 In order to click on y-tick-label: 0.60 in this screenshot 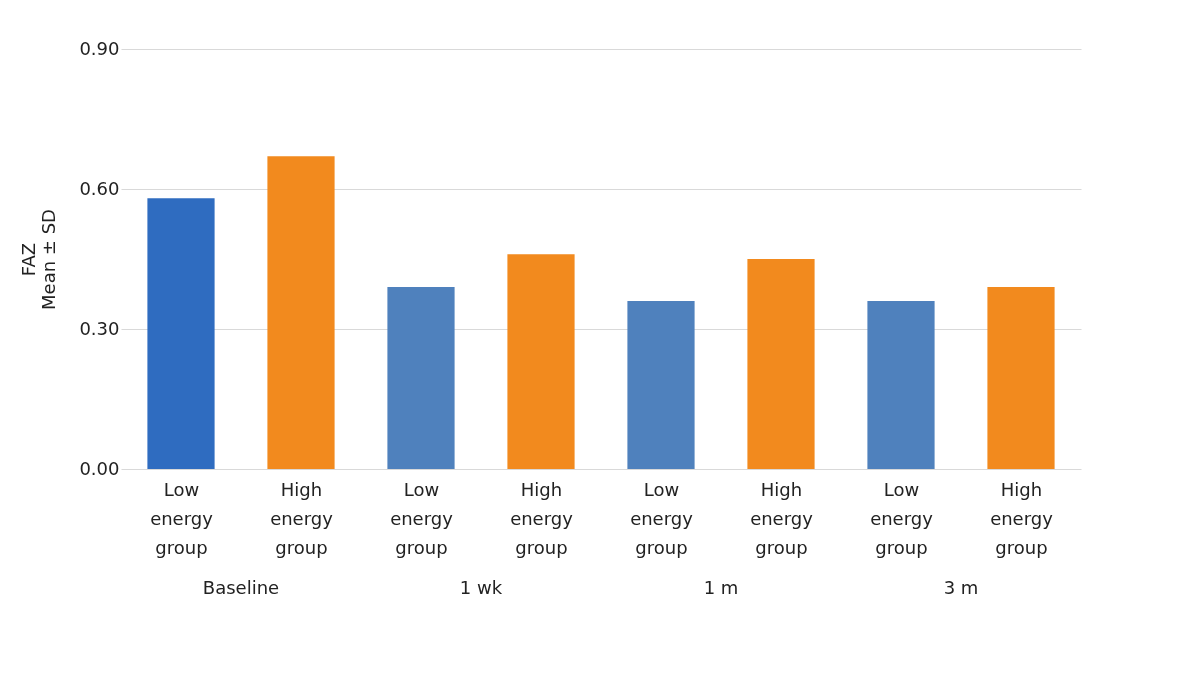, I will do `click(99, 188)`.